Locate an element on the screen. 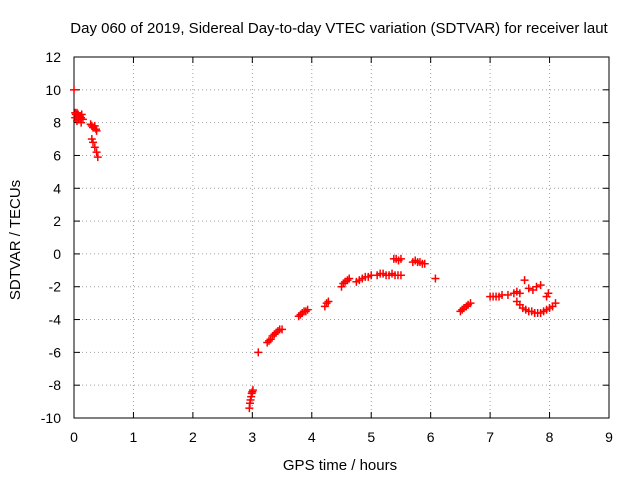 Image resolution: width=640 pixels, height=480 pixels. y-tick-label: -4 is located at coordinates (55, 320).